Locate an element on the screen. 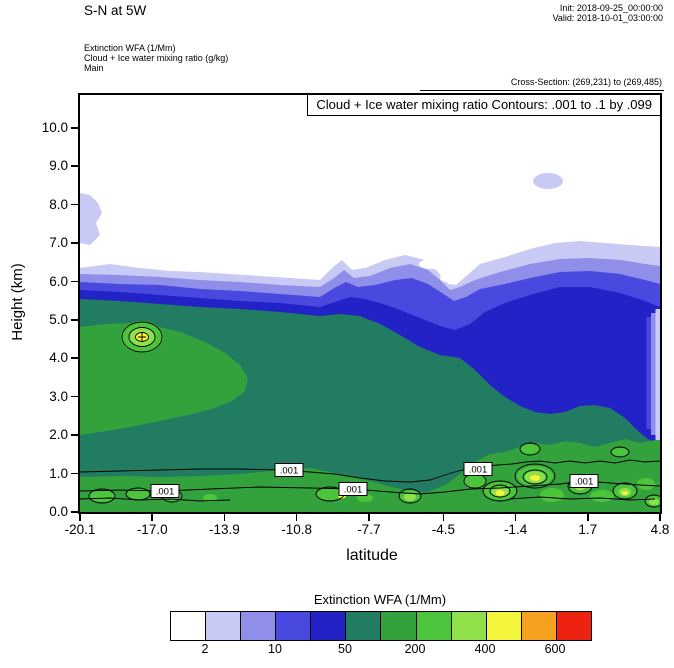 This screenshot has height=668, width=674. x-tick-label: -1.4 is located at coordinates (515, 529).